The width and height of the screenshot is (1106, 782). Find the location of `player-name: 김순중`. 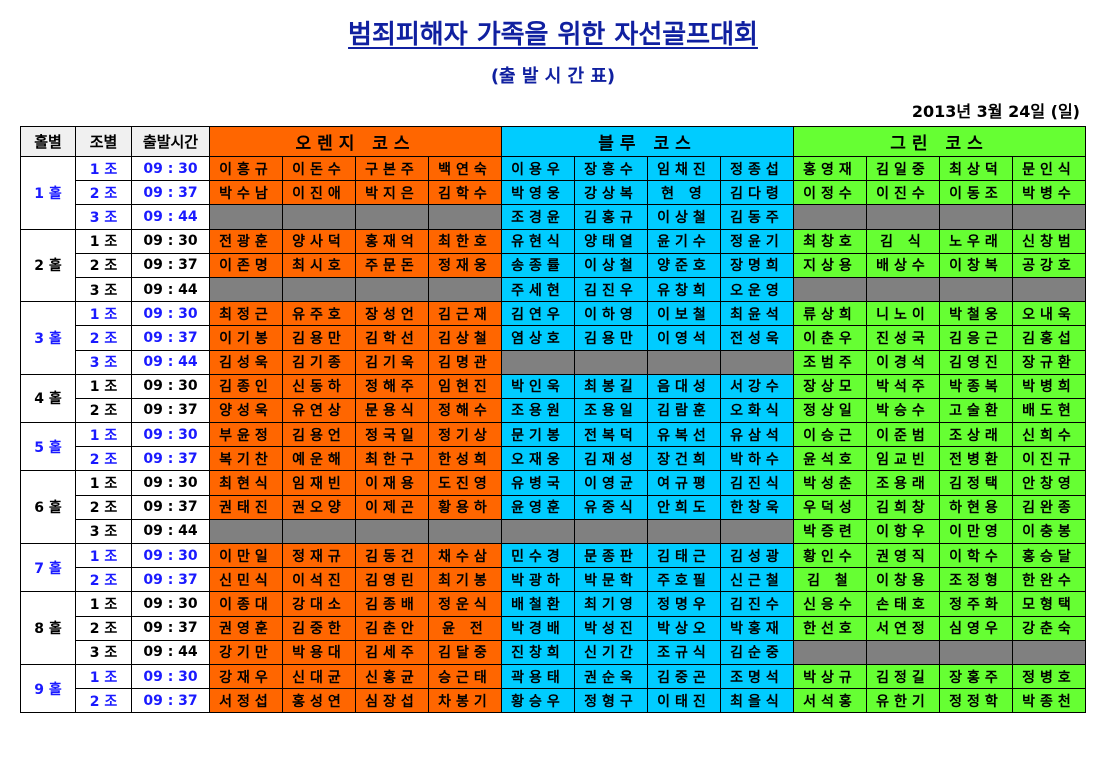

player-name: 김순중 is located at coordinates (757, 652).